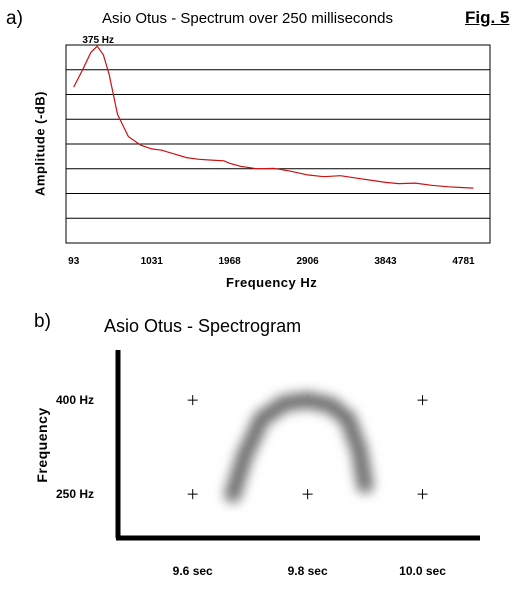  I want to click on spectrogram-x-tick-label: 9.6 sec, so click(193, 571).